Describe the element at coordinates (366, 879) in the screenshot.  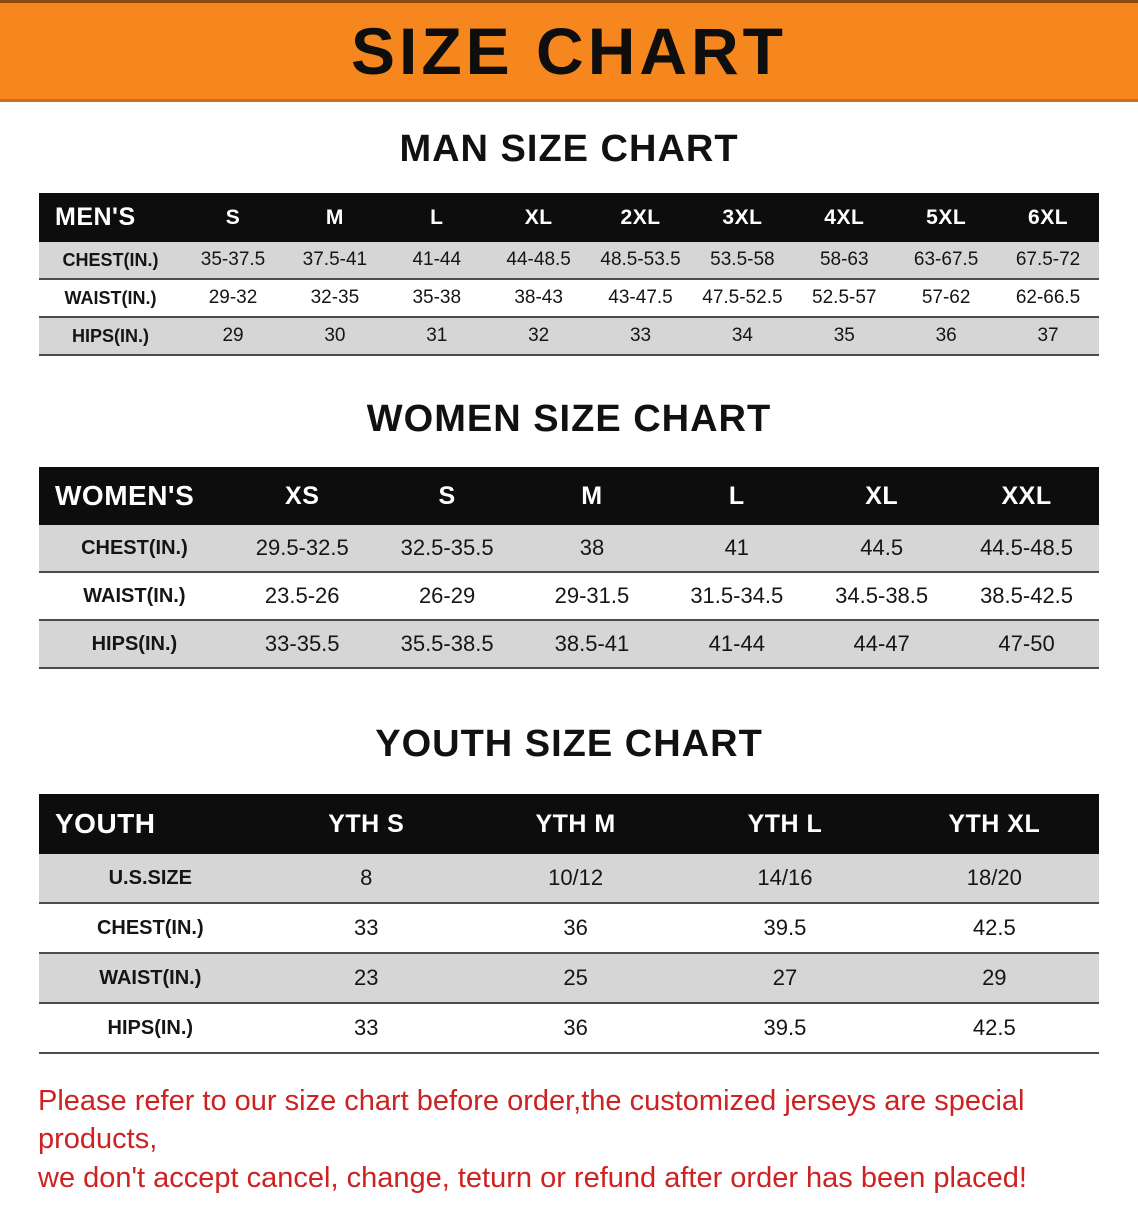
I see `value-cell: 8` at that location.